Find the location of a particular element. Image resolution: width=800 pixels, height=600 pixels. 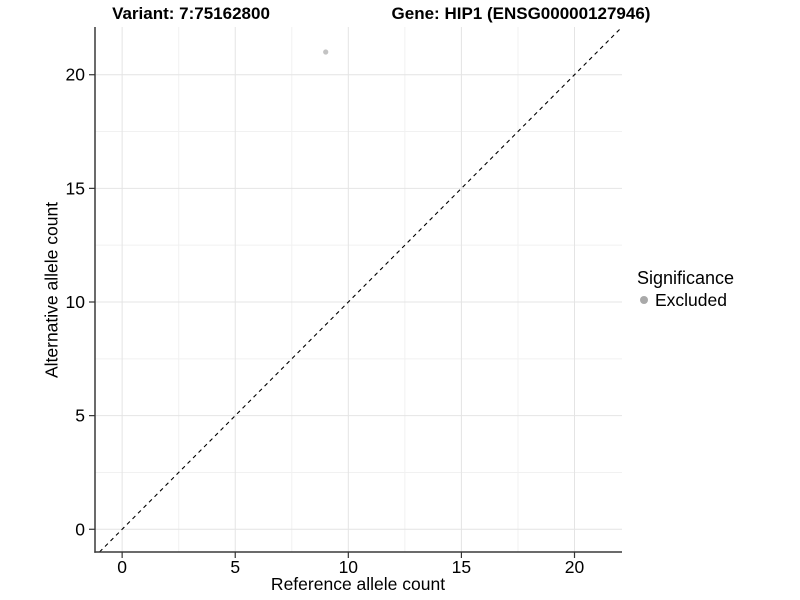

excluded-point-icon is located at coordinates (644, 300).